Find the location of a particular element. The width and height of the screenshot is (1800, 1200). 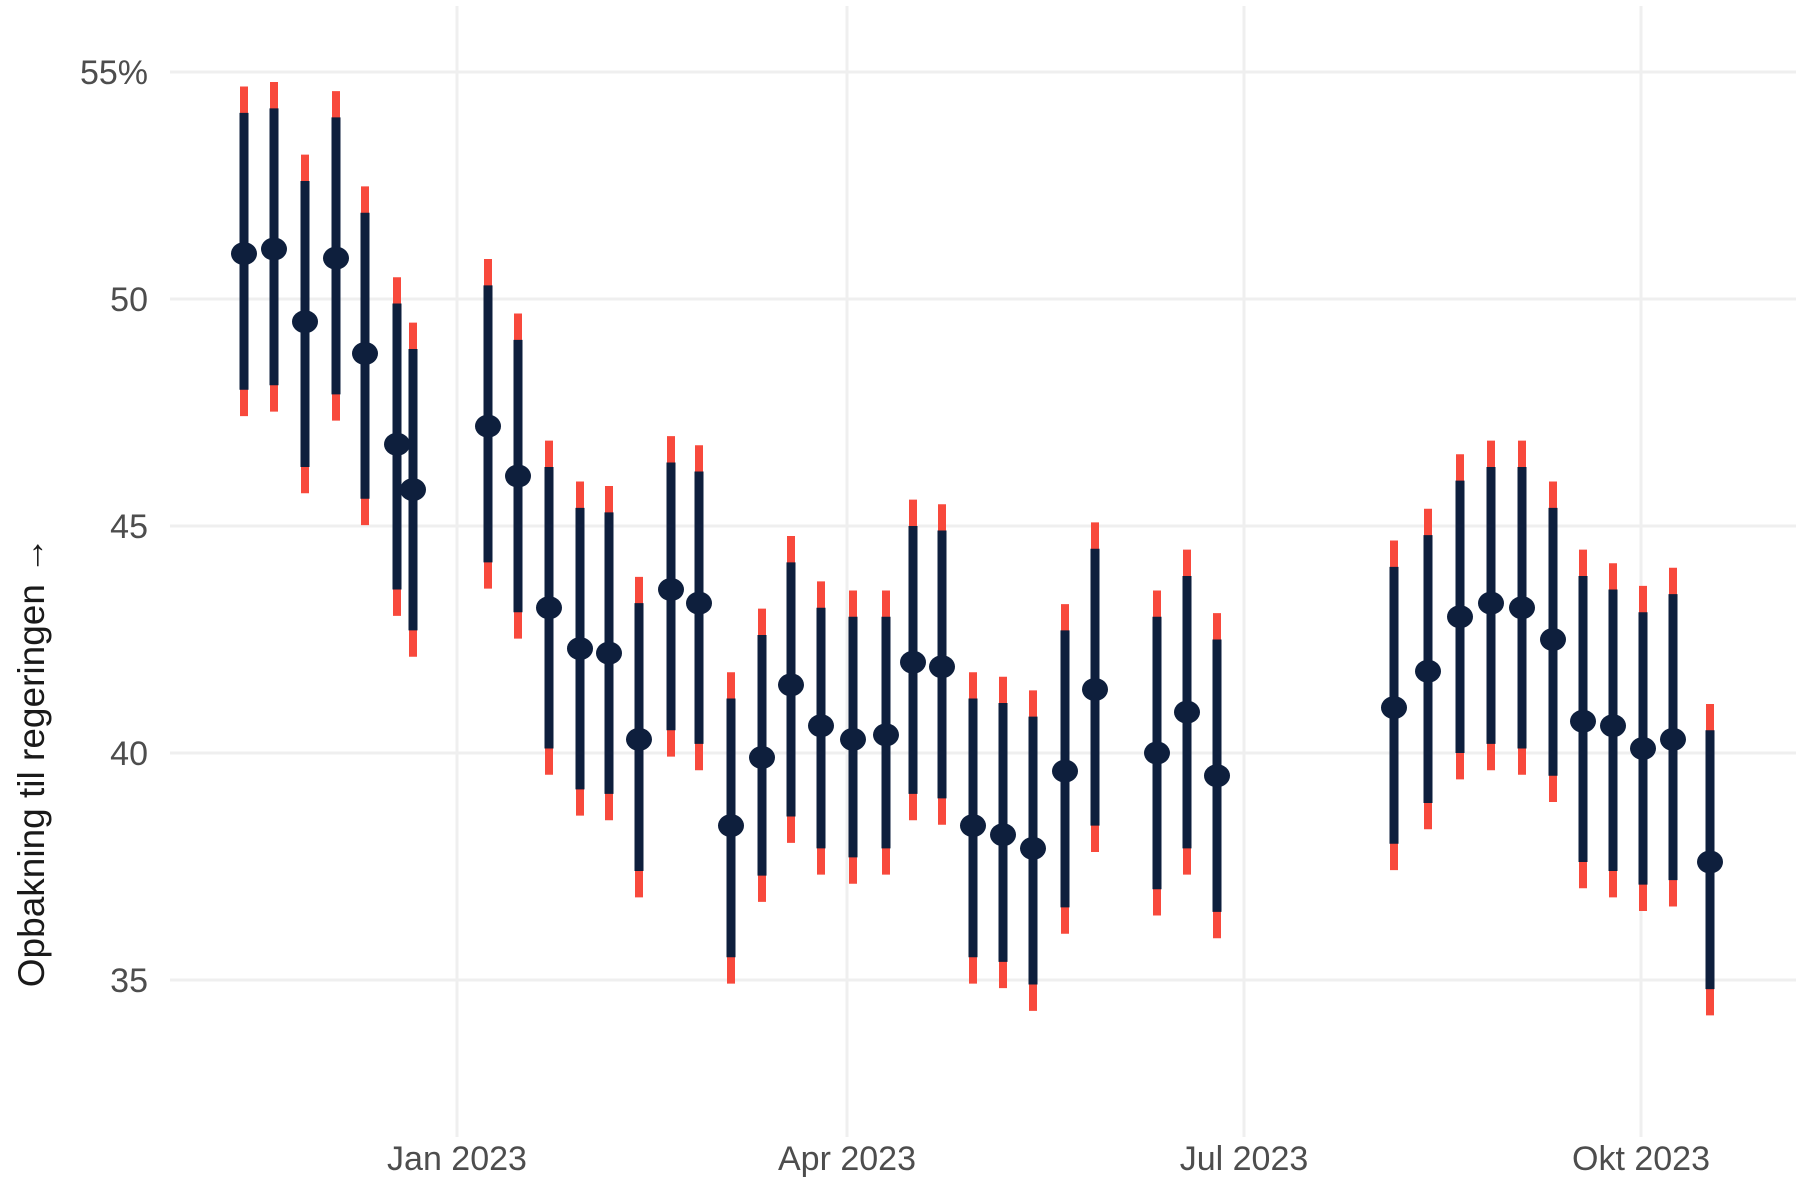

y-tick-label: 50 is located at coordinates (129, 300).